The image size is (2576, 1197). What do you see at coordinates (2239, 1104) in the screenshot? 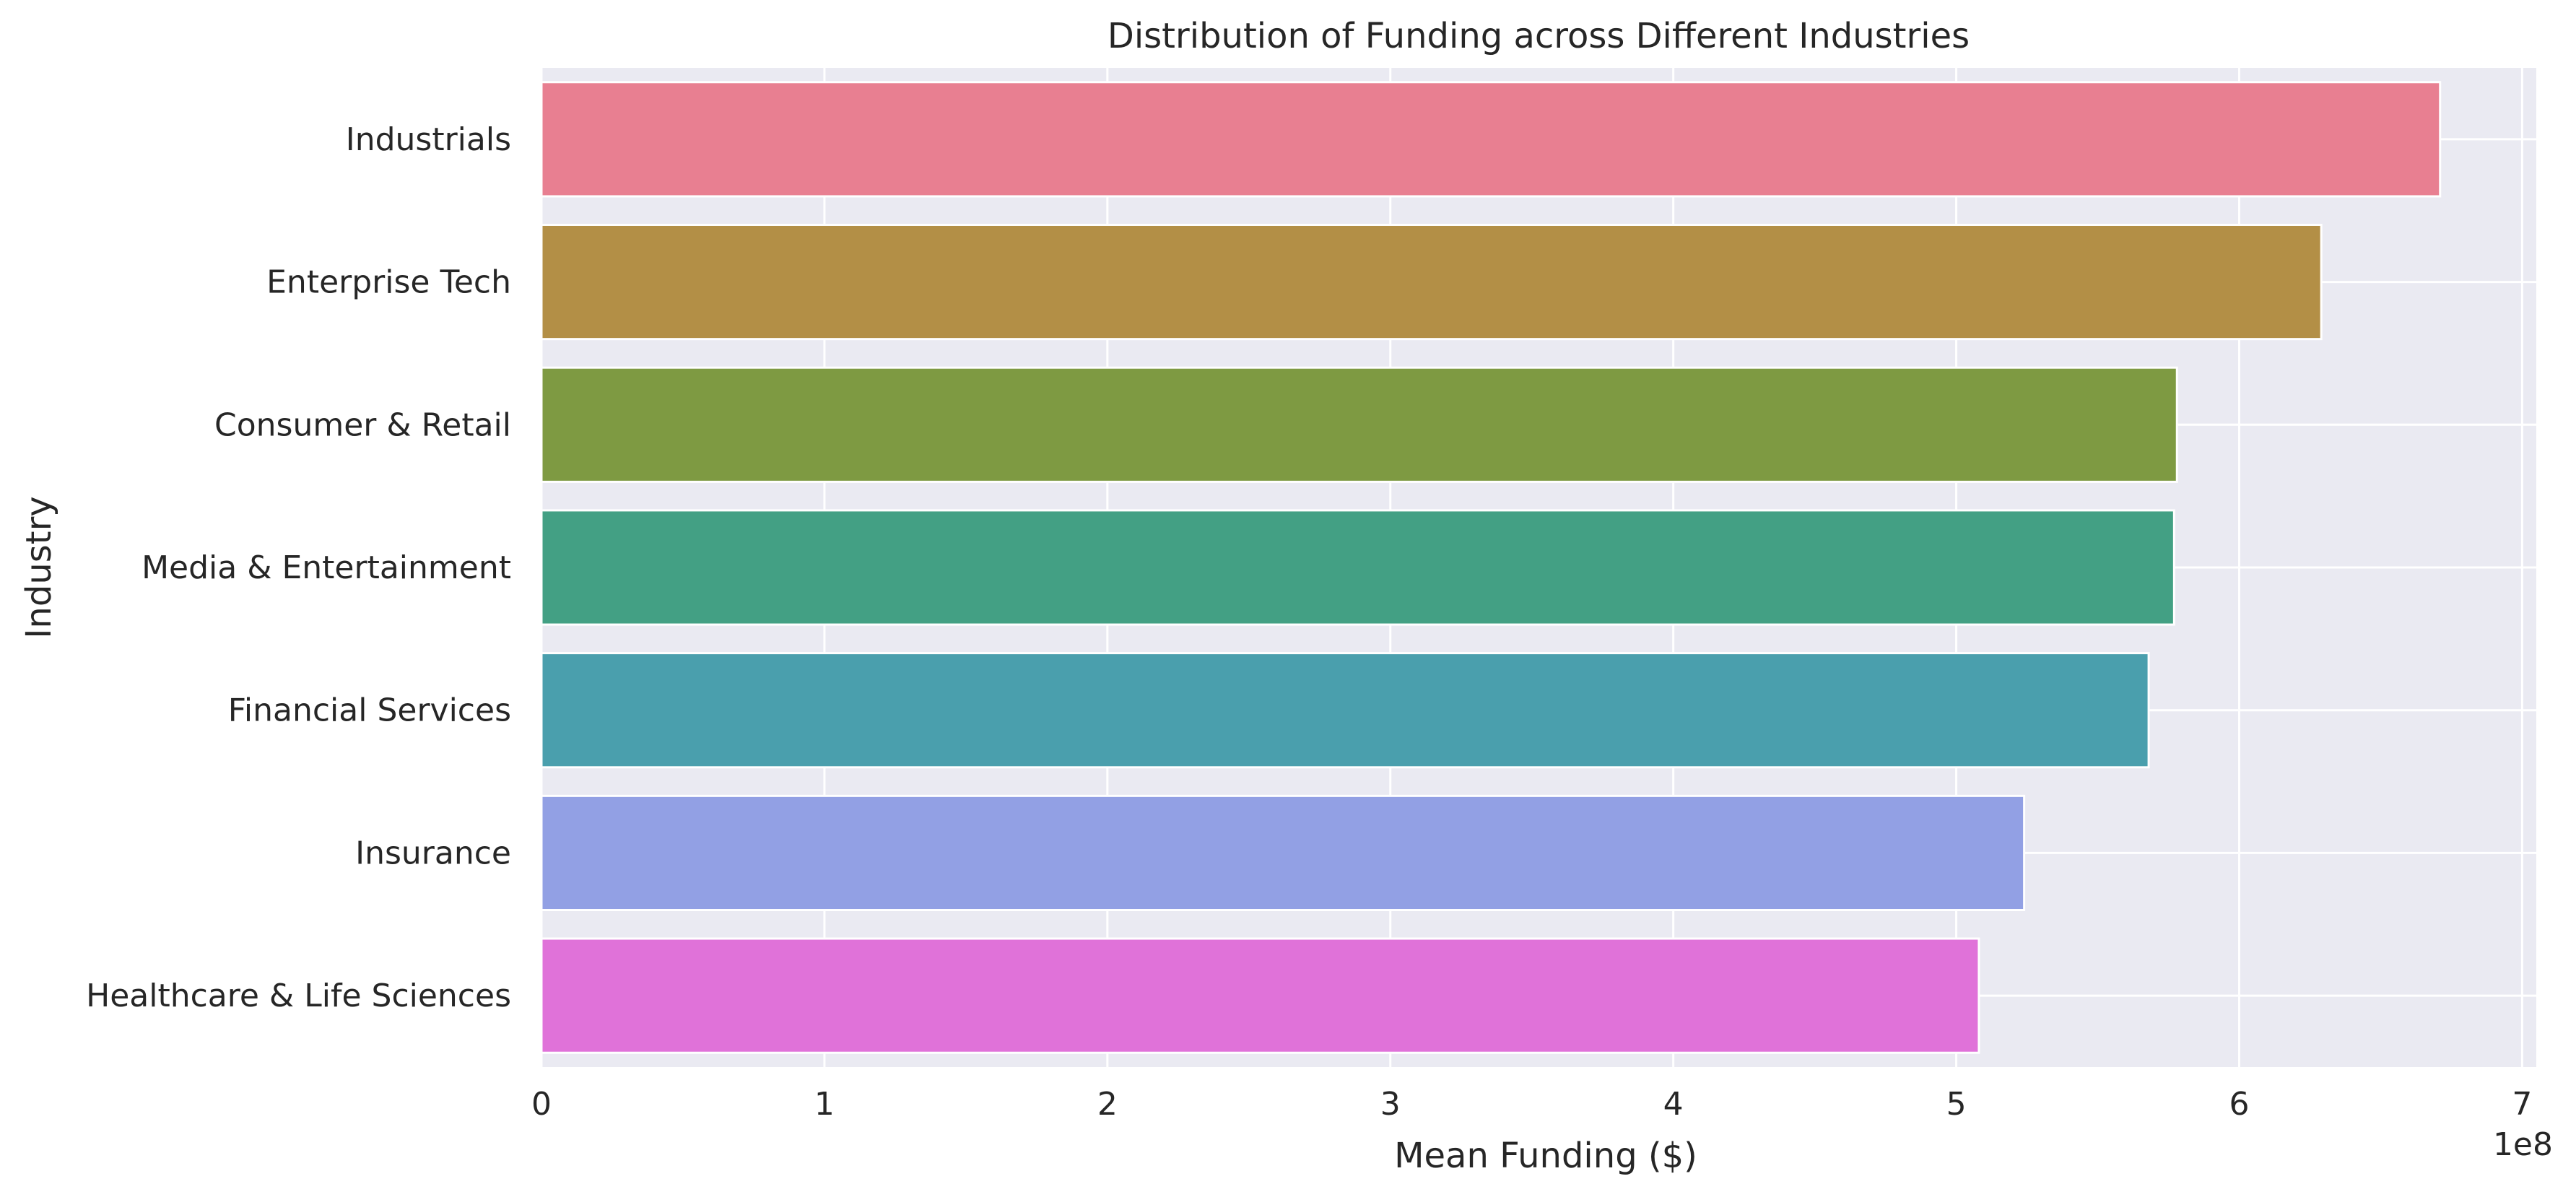
I see `x-tick-label: 6` at bounding box center [2239, 1104].